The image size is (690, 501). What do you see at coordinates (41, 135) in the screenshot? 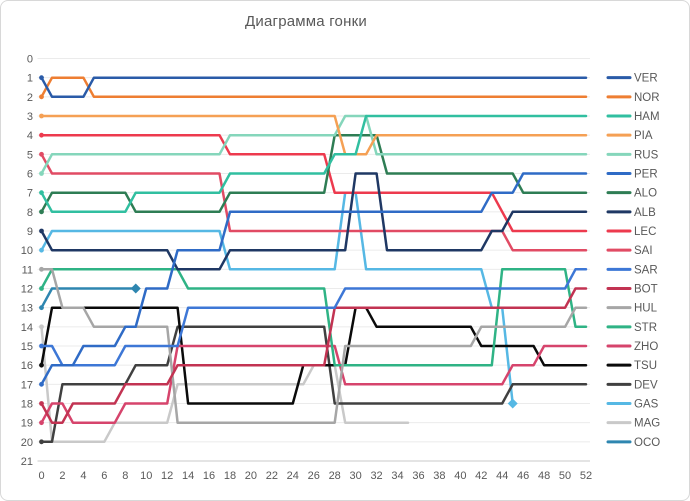
I see `start-marker-LEC` at bounding box center [41, 135].